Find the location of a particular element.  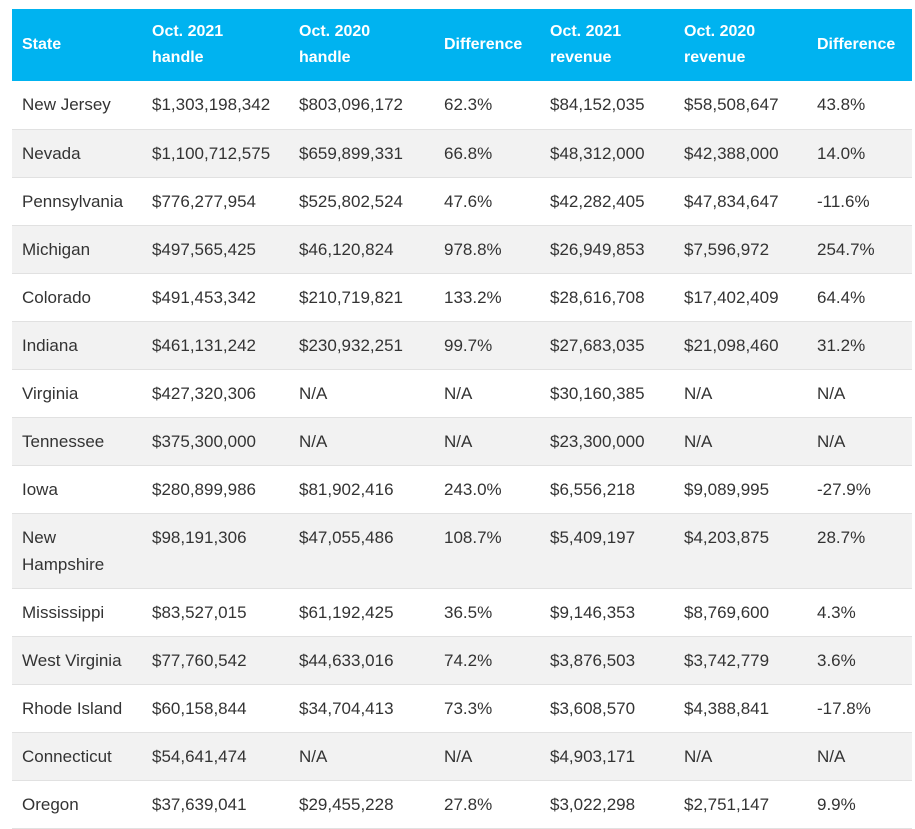

cell-oct-2020-revenue: $4,388,841 is located at coordinates (740, 708).